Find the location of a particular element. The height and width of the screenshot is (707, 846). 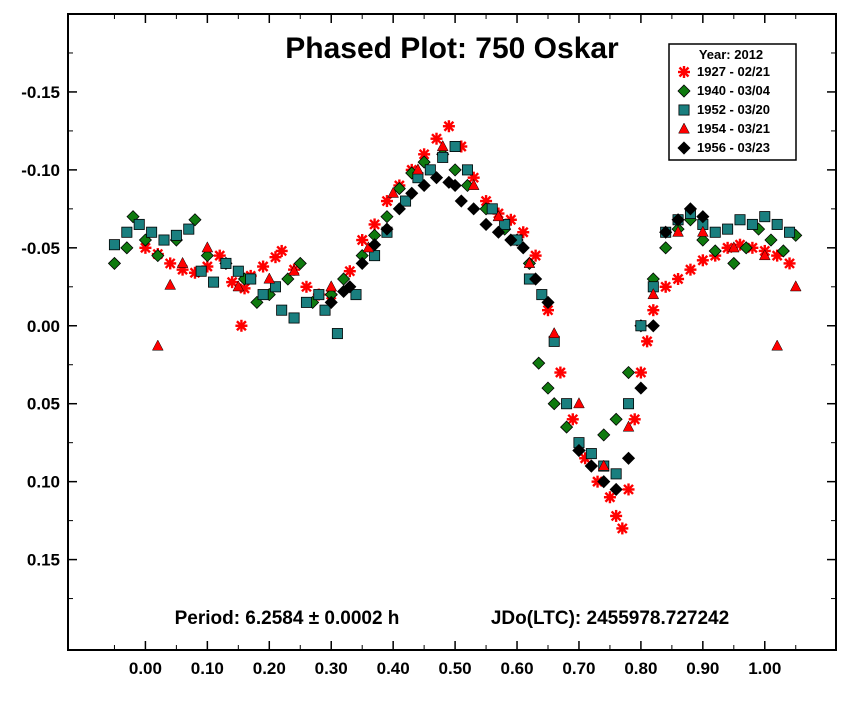

y-tick-label: -0.10 is located at coordinates (40, 170).